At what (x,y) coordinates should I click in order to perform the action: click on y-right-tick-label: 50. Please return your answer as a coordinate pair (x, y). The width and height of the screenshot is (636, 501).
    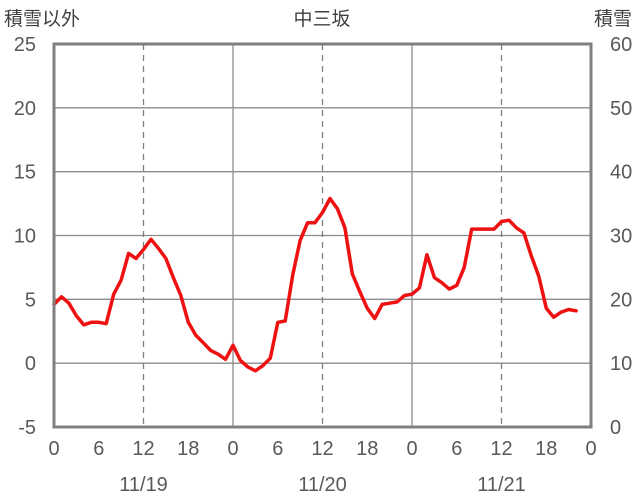
    Looking at the image, I should click on (621, 109).